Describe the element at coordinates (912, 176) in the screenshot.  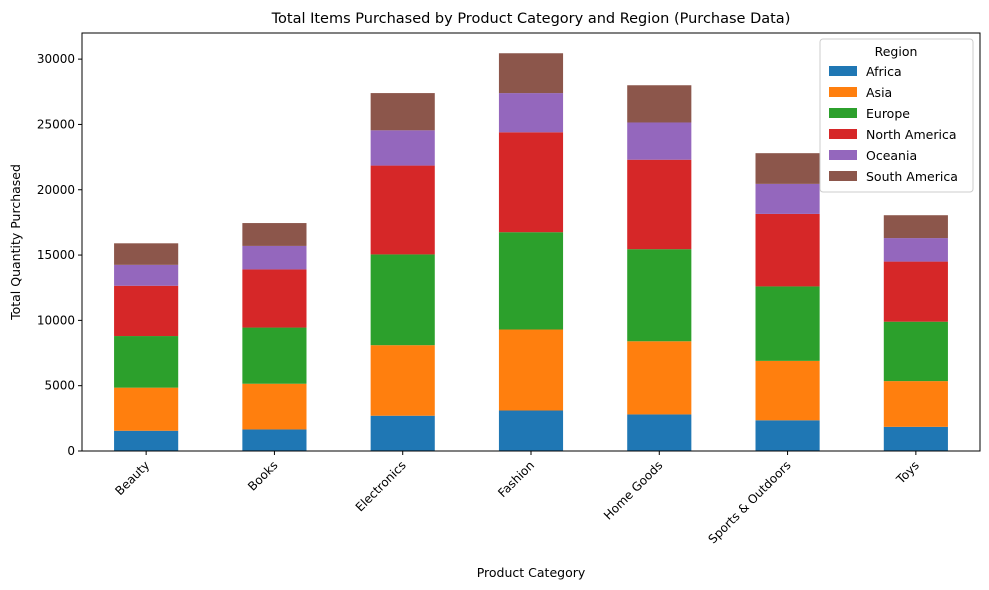
I see `legend-label-south-america: South America` at that location.